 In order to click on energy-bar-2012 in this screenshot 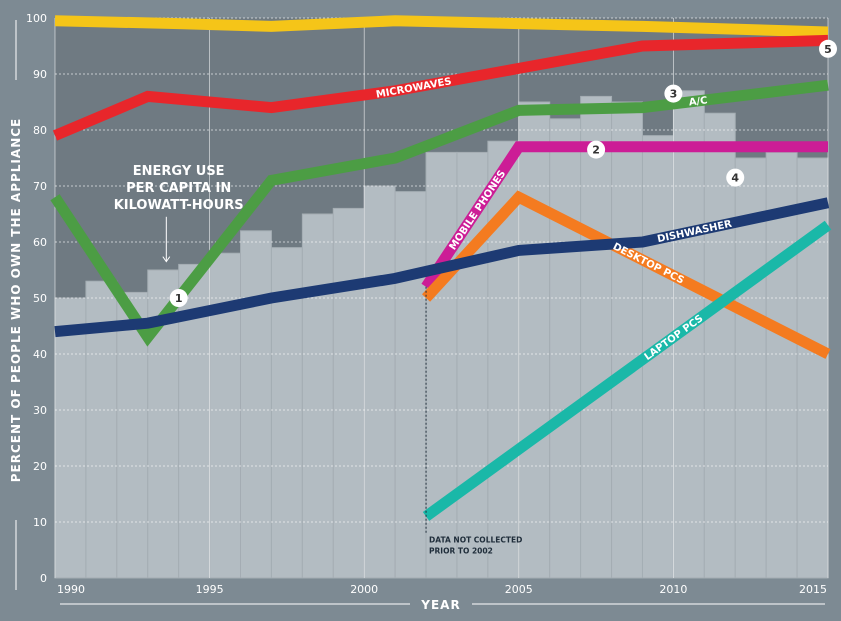, I will do `click(750, 368)`.